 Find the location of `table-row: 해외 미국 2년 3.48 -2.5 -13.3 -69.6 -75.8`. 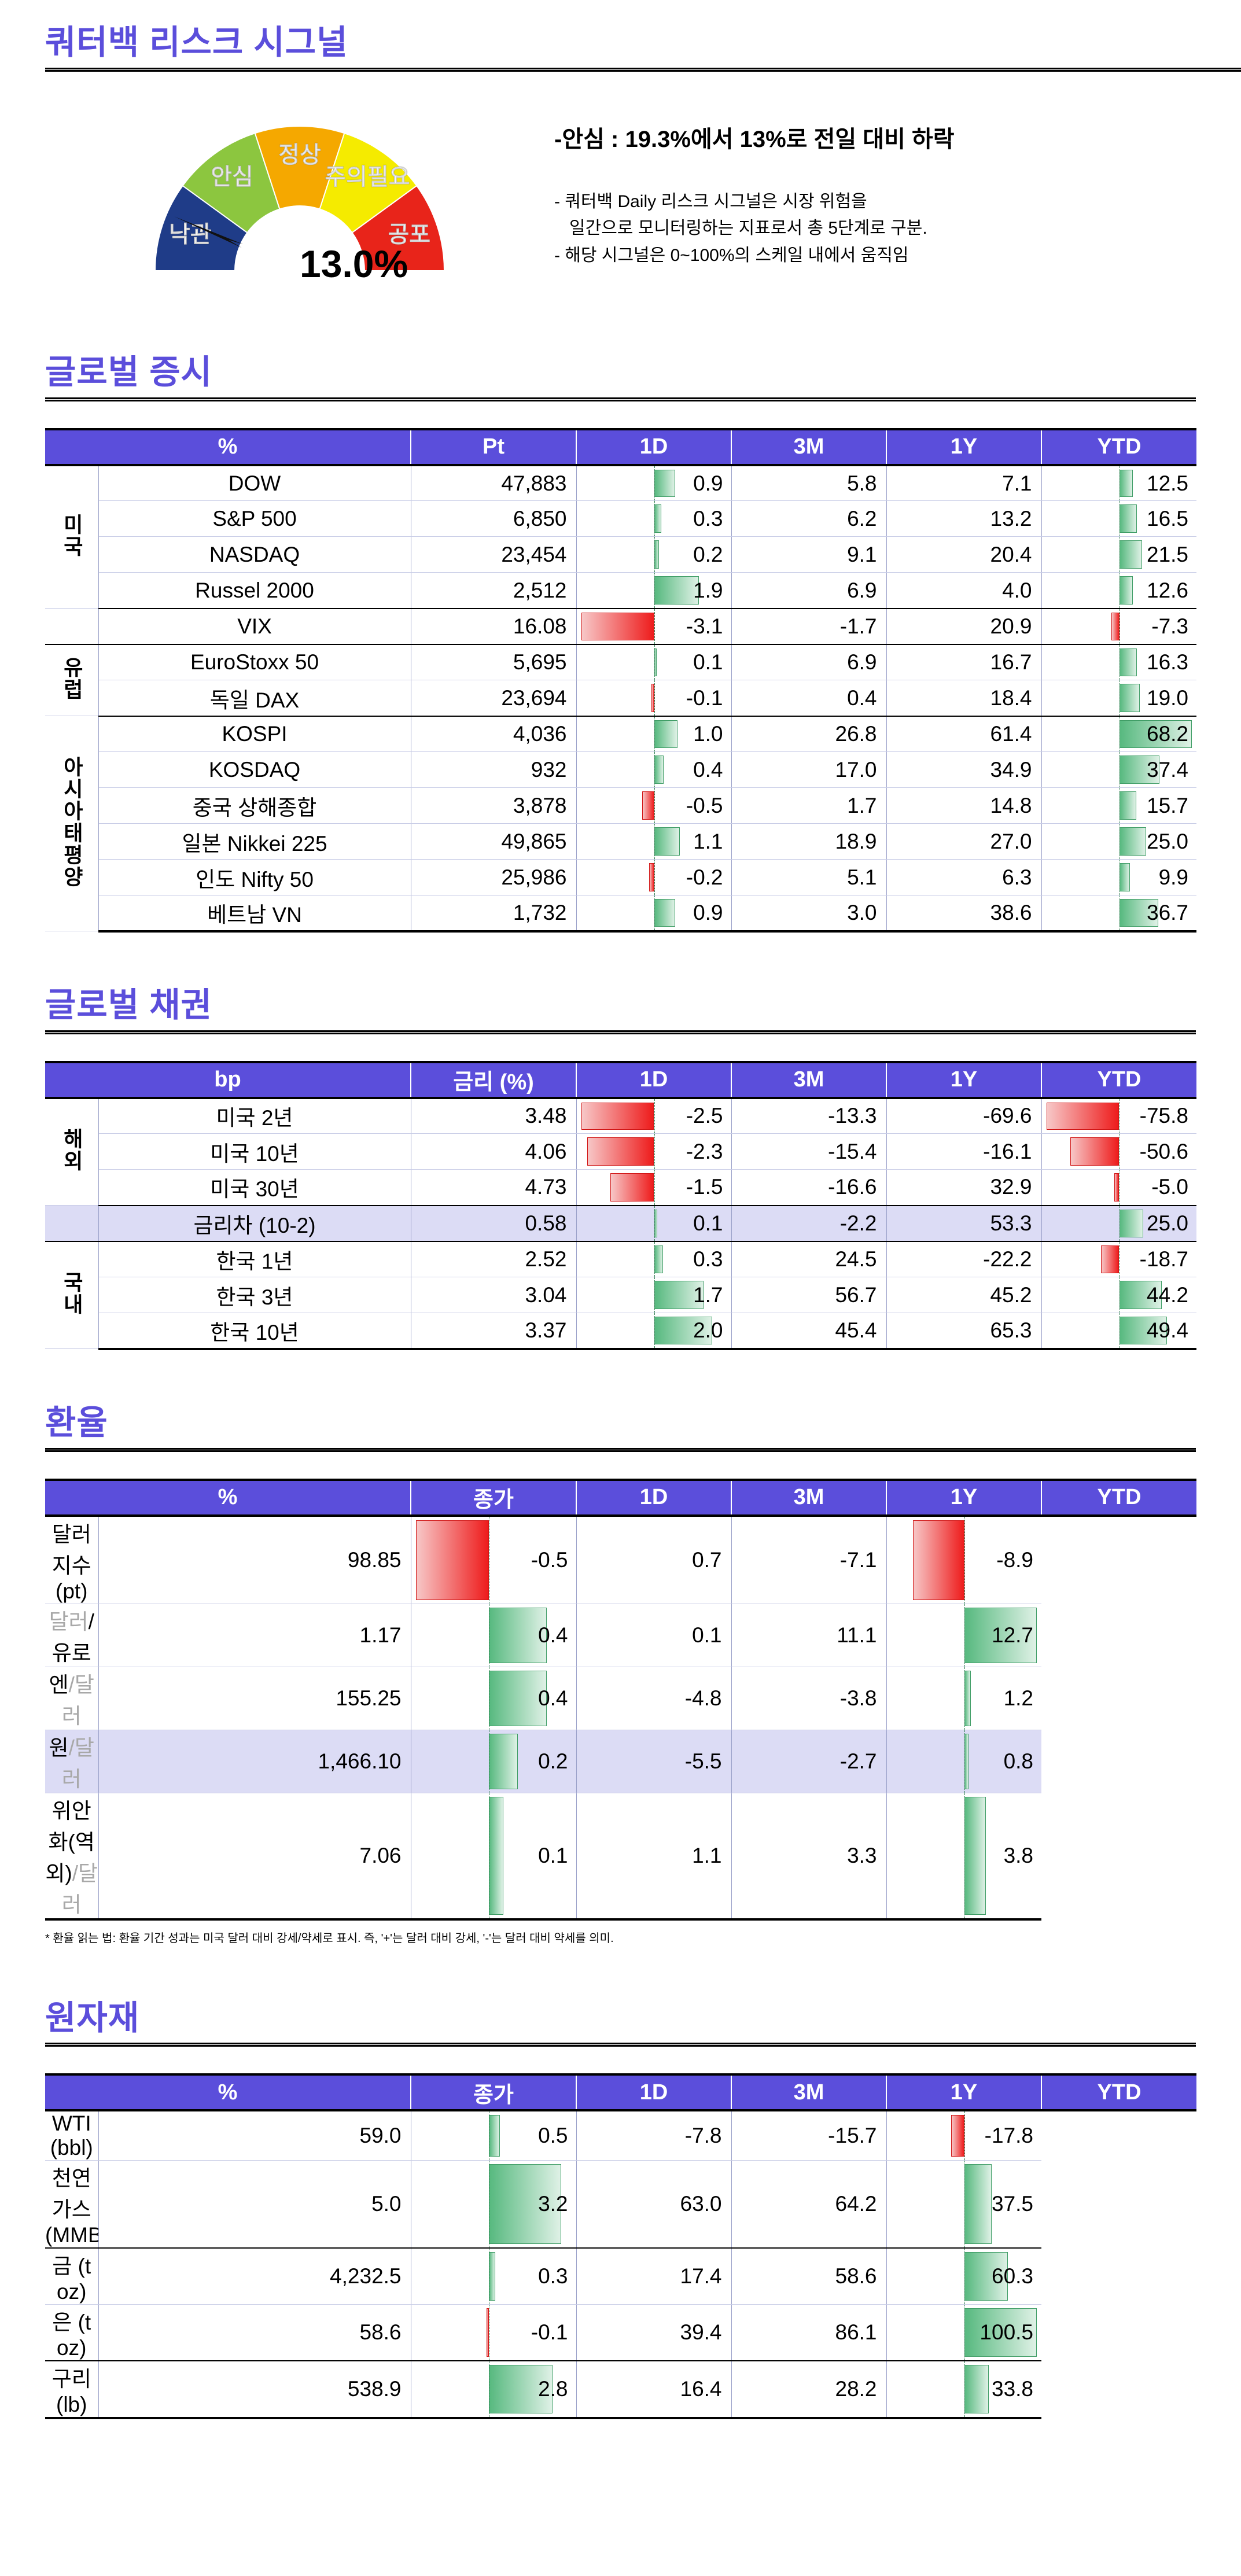

table-row: 해외 미국 2년 3.48 -2.5 -13.3 -69.6 -75.8 is located at coordinates (620, 1151).